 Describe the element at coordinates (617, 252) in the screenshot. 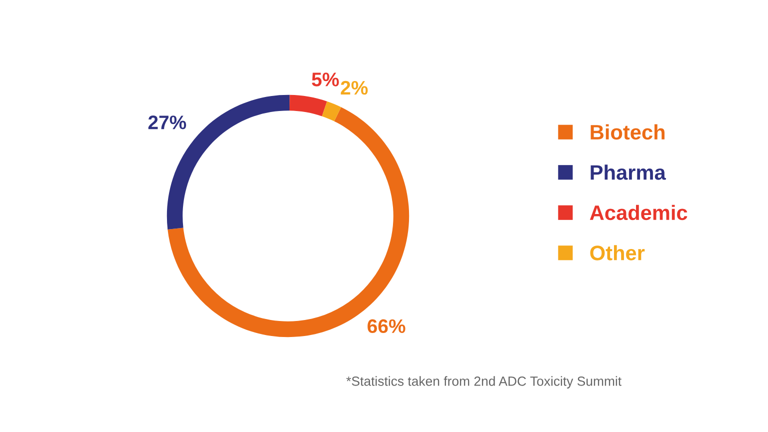

I see `legend-label: Other` at that location.